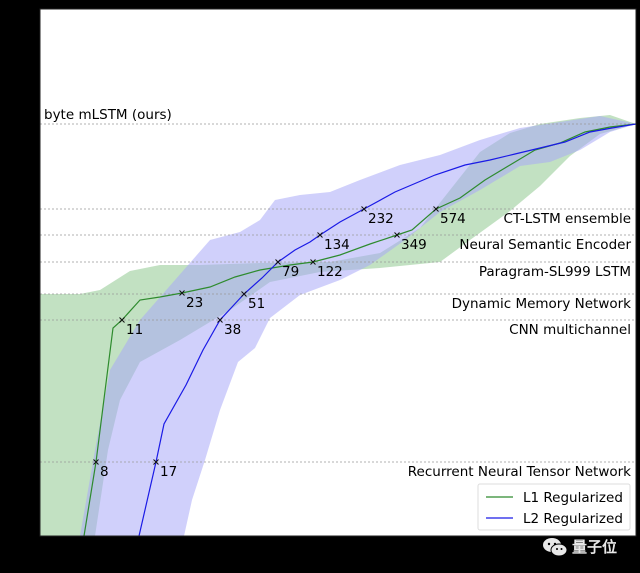 Image resolution: width=640 pixels, height=573 pixels. What do you see at coordinates (194, 303) in the screenshot?
I see `marker-label: 23` at bounding box center [194, 303].